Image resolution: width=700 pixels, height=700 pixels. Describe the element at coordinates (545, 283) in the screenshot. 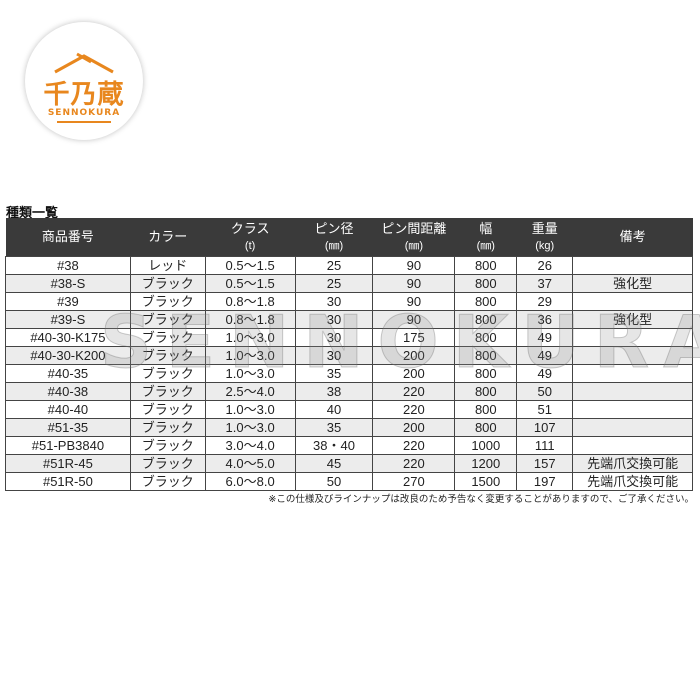

I see `table-cell: 37` at that location.